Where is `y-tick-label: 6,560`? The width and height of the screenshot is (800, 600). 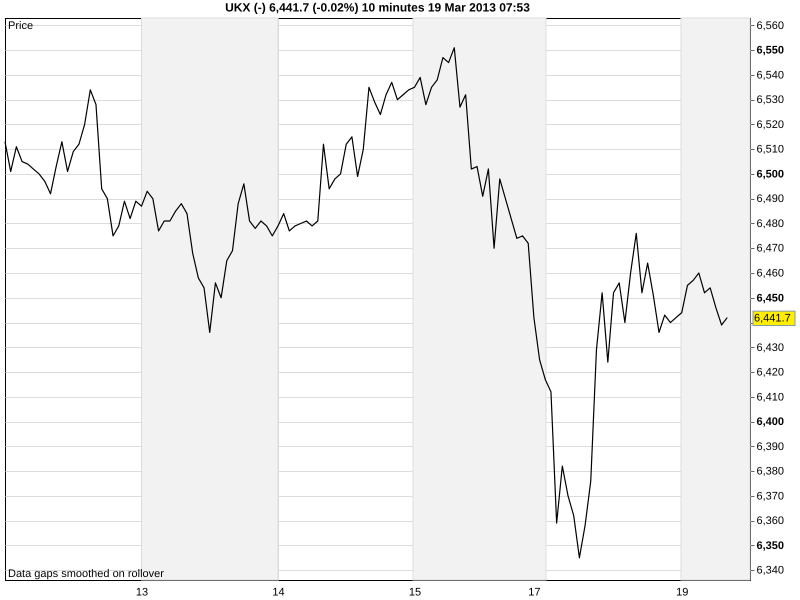 y-tick-label: 6,560 is located at coordinates (770, 26).